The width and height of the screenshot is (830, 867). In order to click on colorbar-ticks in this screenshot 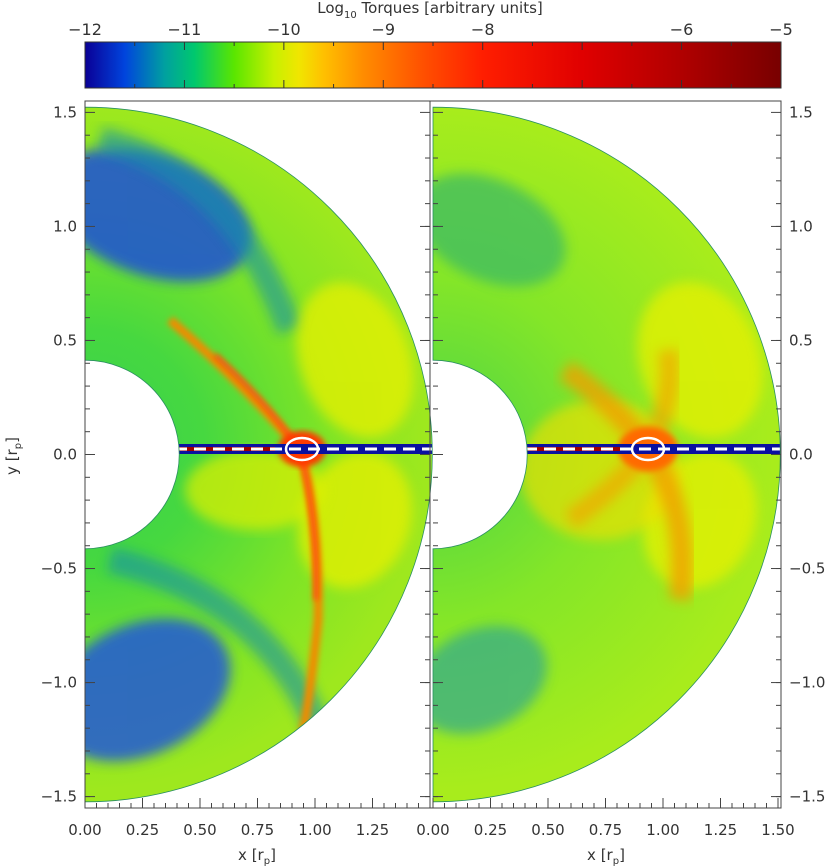, I will do `click(433, 65)`.